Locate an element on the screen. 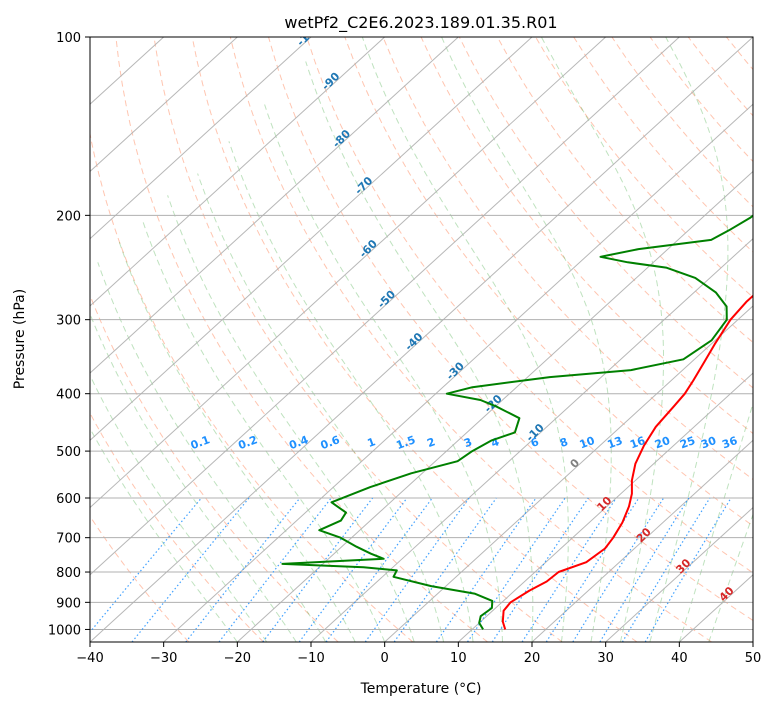 The height and width of the screenshot is (708, 775). x-tick-label: 50 is located at coordinates (753, 658).